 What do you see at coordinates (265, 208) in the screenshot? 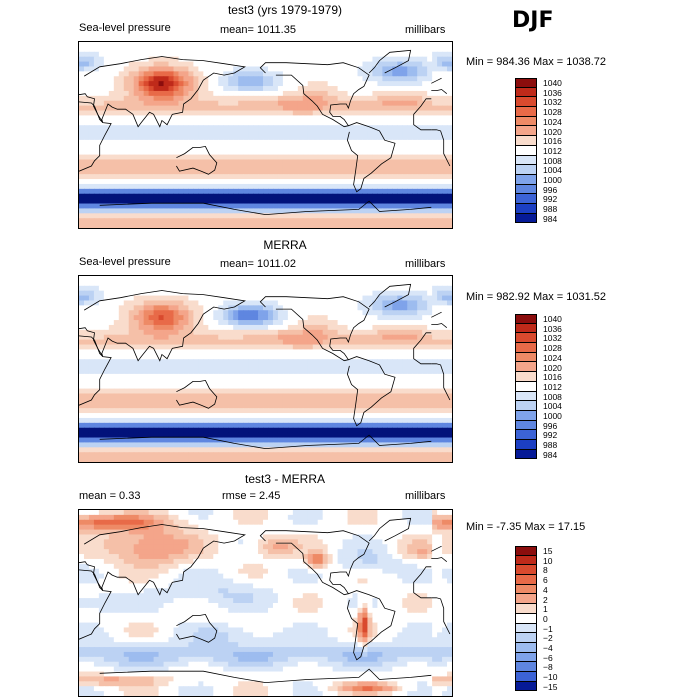
I see `coastline` at bounding box center [265, 208].